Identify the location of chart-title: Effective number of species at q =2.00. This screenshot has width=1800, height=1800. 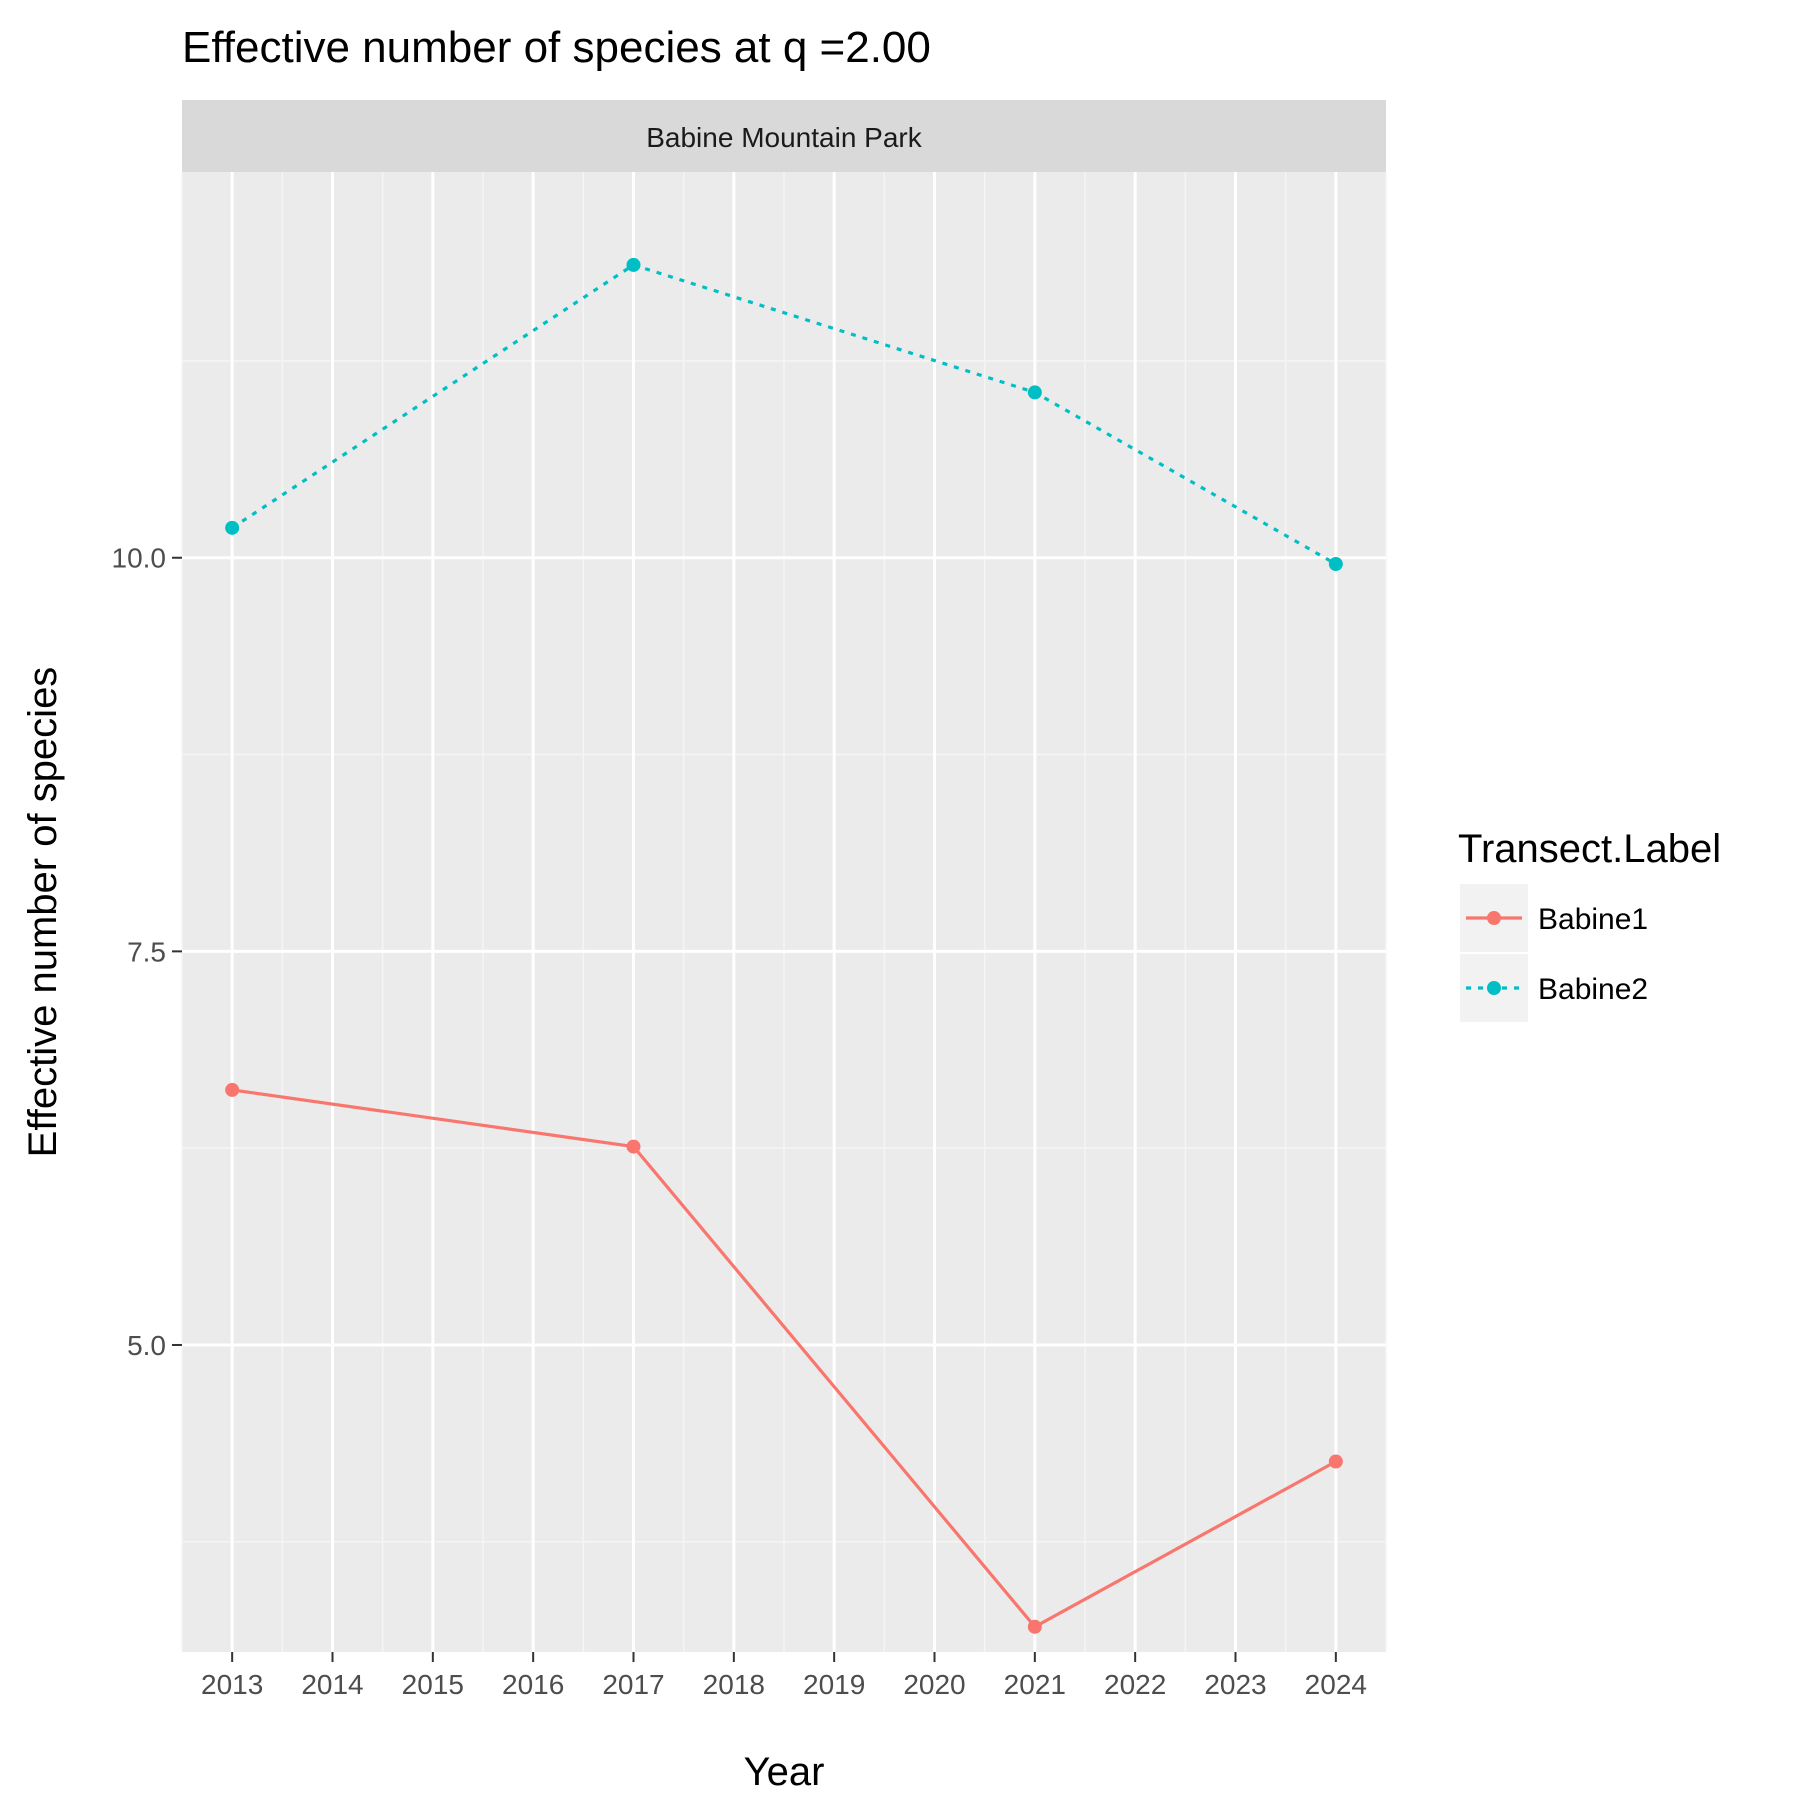
(556, 47).